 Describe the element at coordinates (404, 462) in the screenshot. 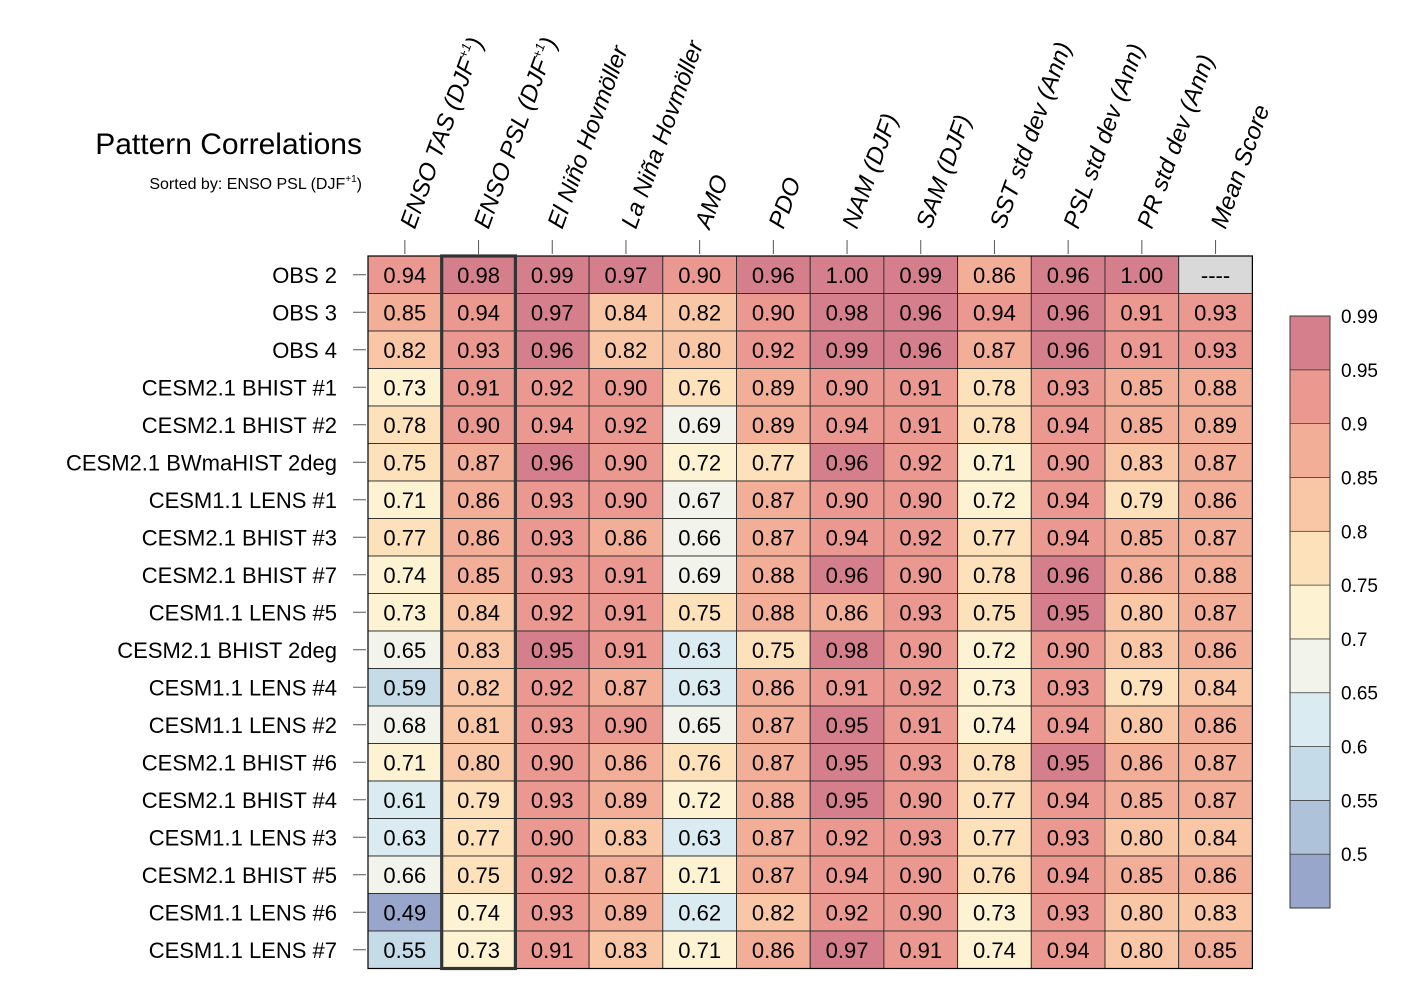

I see `cell-value: 0.75` at that location.